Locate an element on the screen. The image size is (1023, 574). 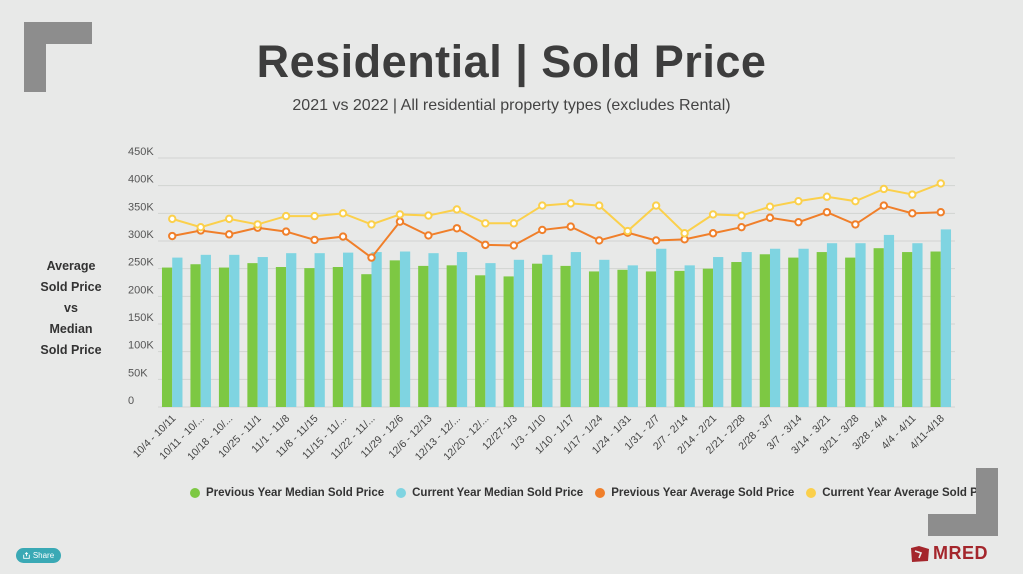
share-button: Share is located at coordinates (38, 555).